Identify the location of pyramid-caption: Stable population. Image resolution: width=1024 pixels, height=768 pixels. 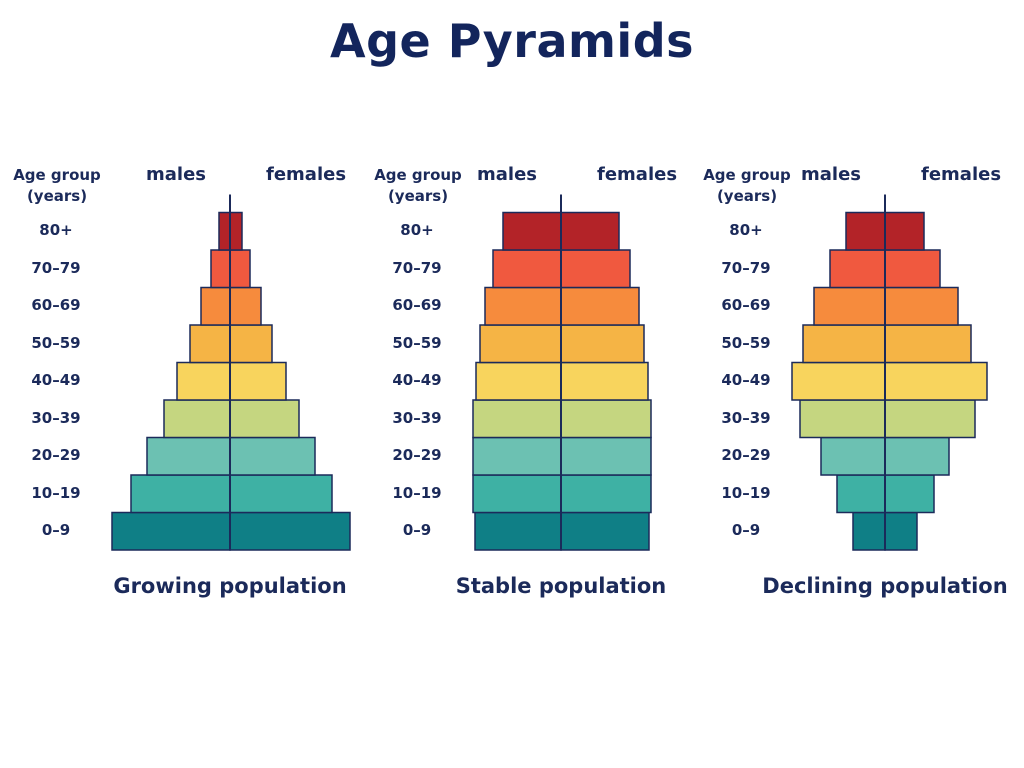
(561, 586).